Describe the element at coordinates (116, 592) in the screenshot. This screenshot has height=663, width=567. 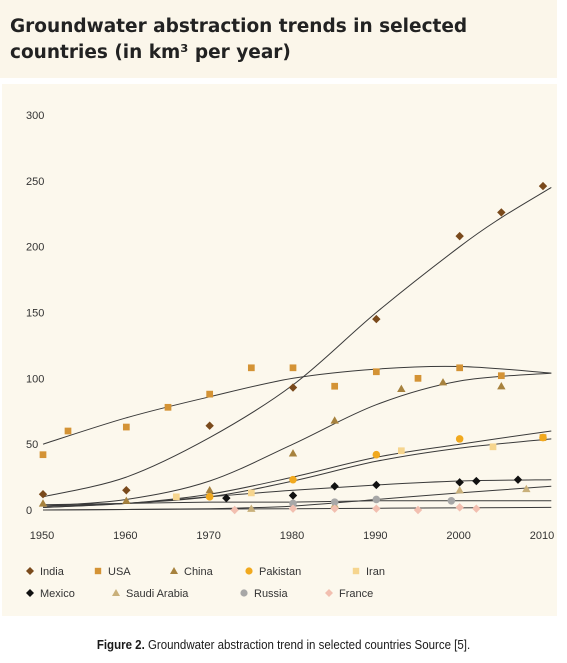
I see `legend-marker-saudi-arabia` at that location.